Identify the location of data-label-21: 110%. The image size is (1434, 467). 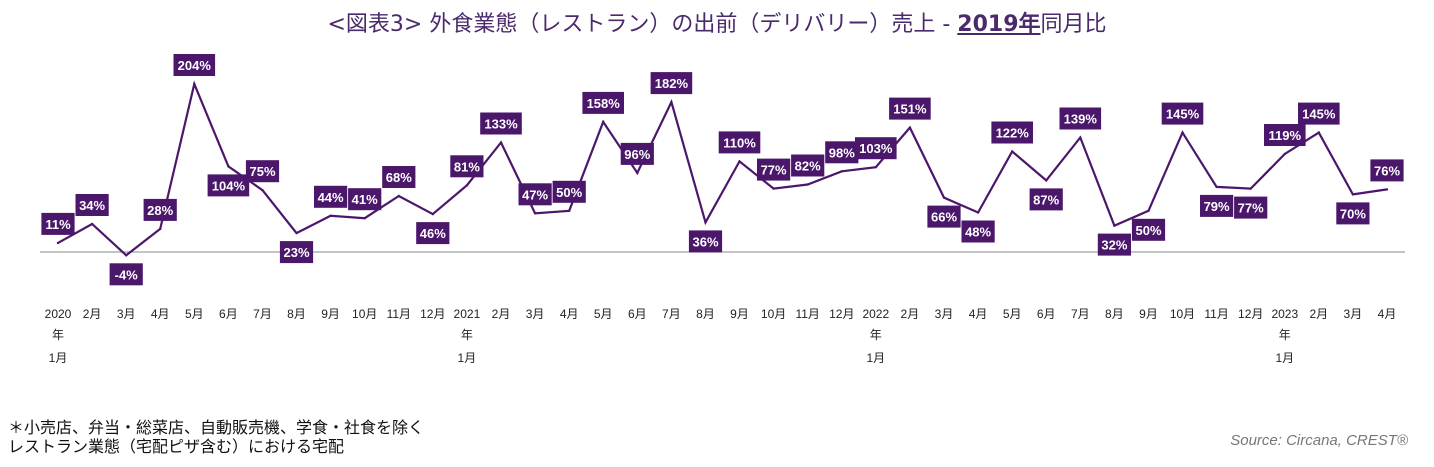
(739, 142).